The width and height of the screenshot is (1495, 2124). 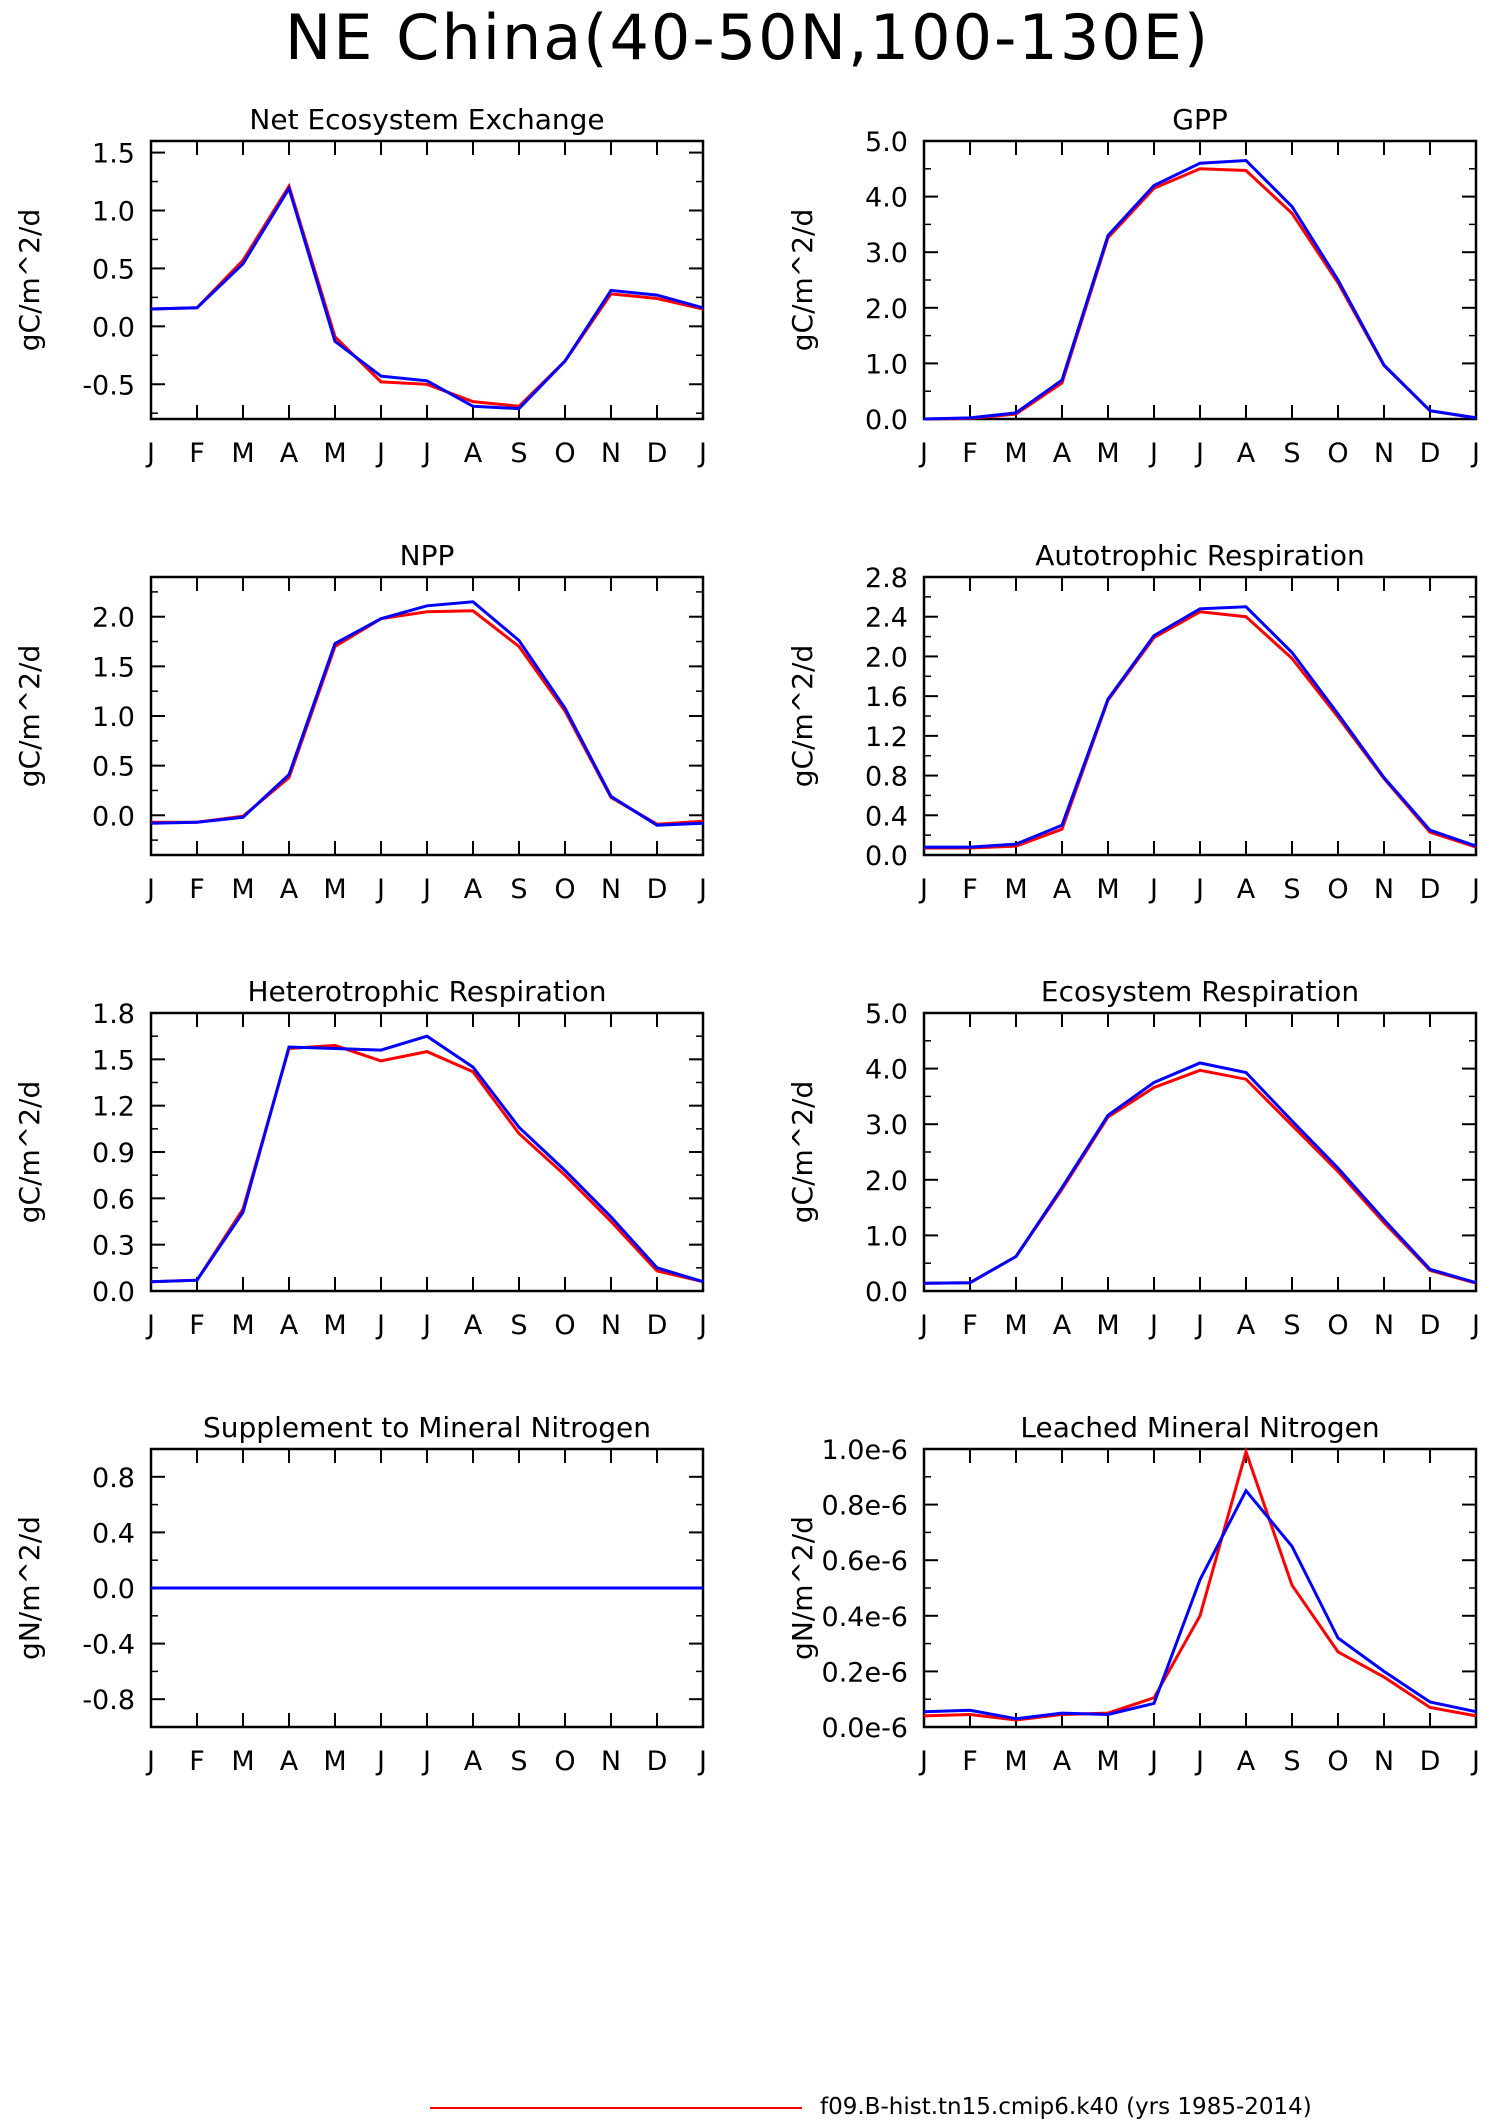 I want to click on y-tick-label: 2.0, so click(x=113, y=618).